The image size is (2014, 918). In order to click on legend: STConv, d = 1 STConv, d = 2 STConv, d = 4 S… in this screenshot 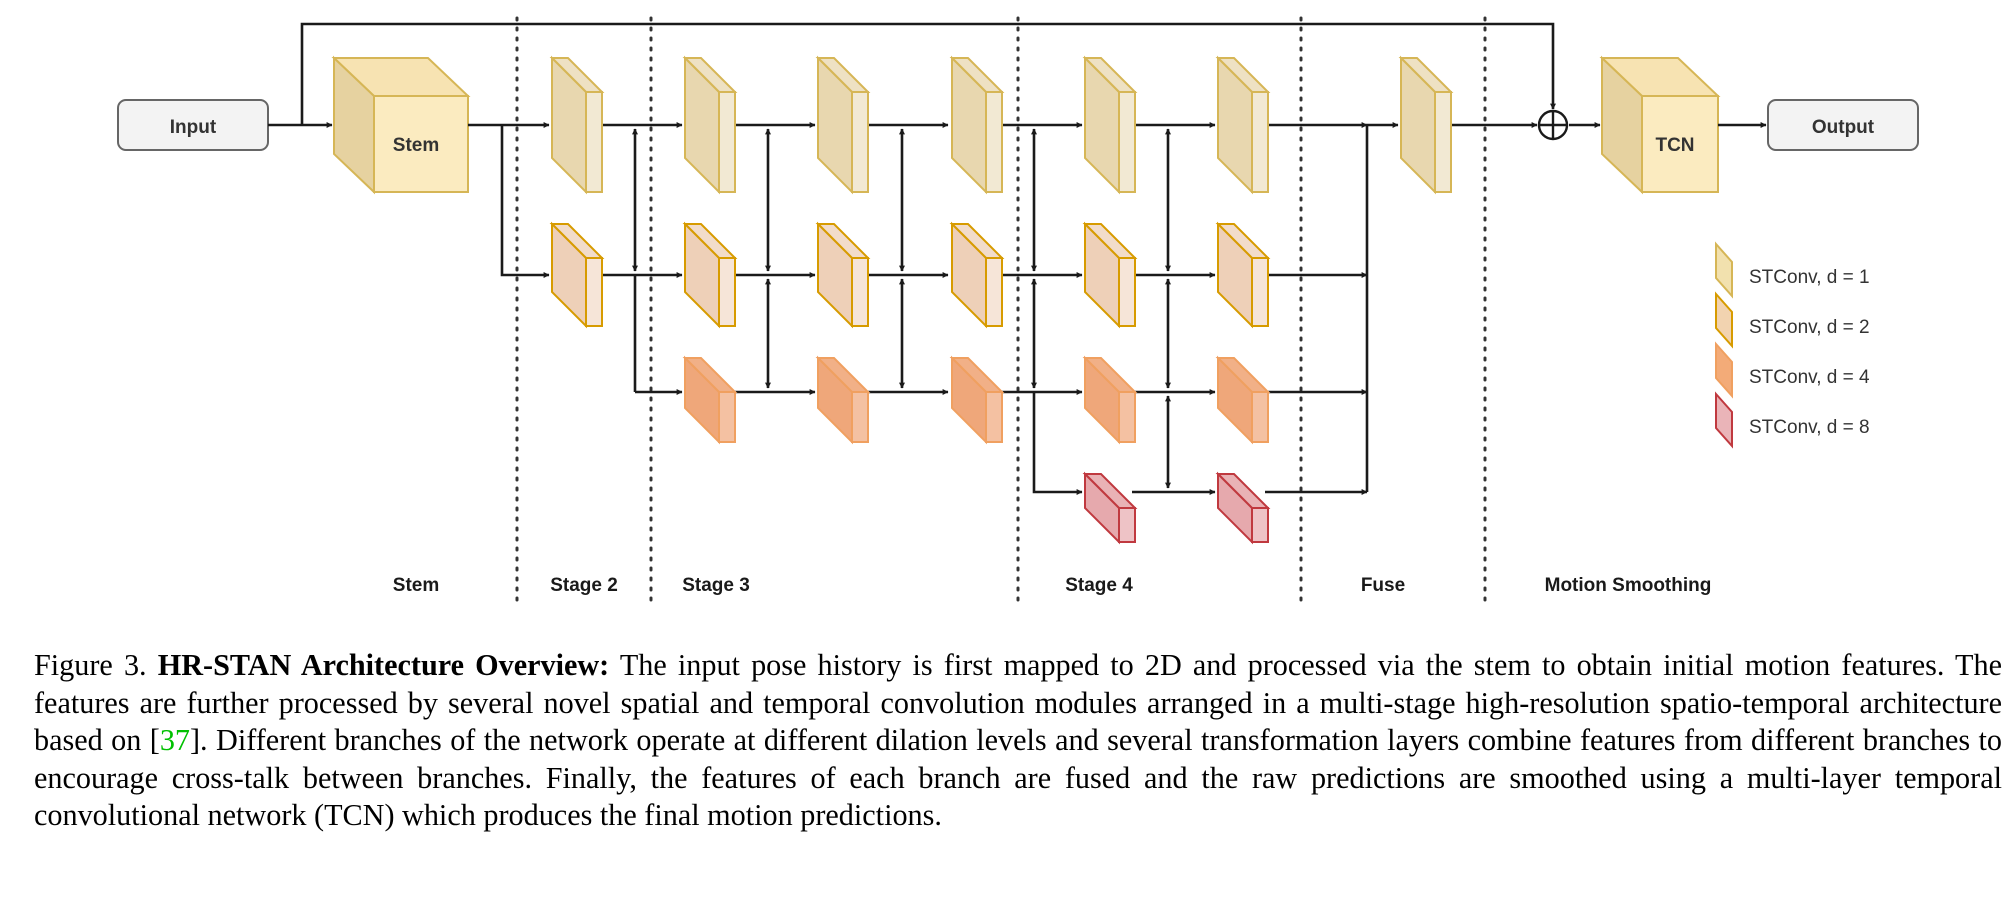, I will do `click(1792, 345)`.